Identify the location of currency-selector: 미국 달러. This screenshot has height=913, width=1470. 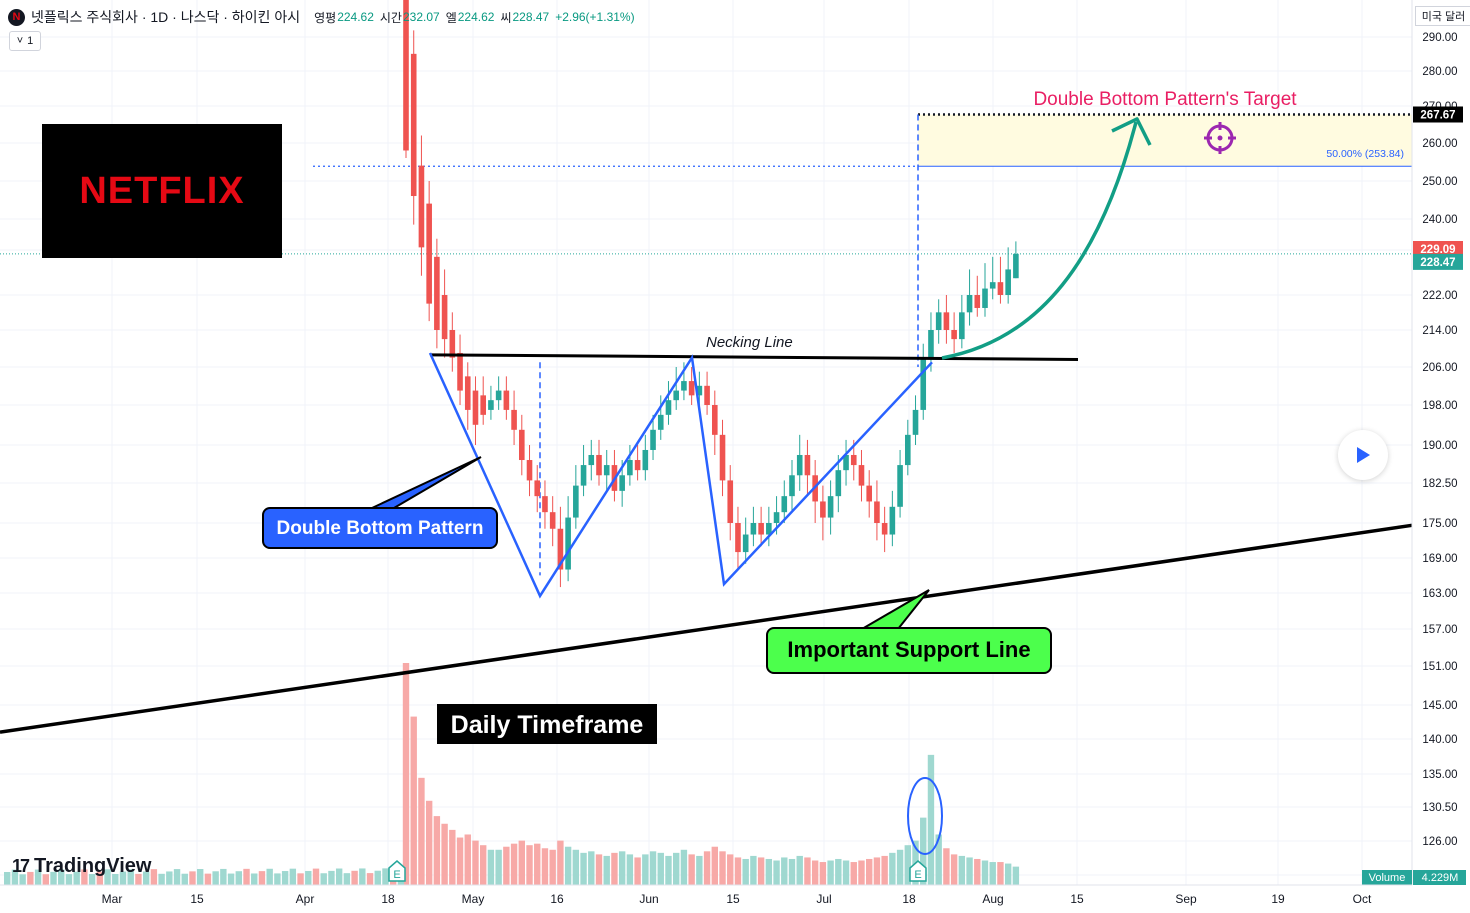
(1442, 16).